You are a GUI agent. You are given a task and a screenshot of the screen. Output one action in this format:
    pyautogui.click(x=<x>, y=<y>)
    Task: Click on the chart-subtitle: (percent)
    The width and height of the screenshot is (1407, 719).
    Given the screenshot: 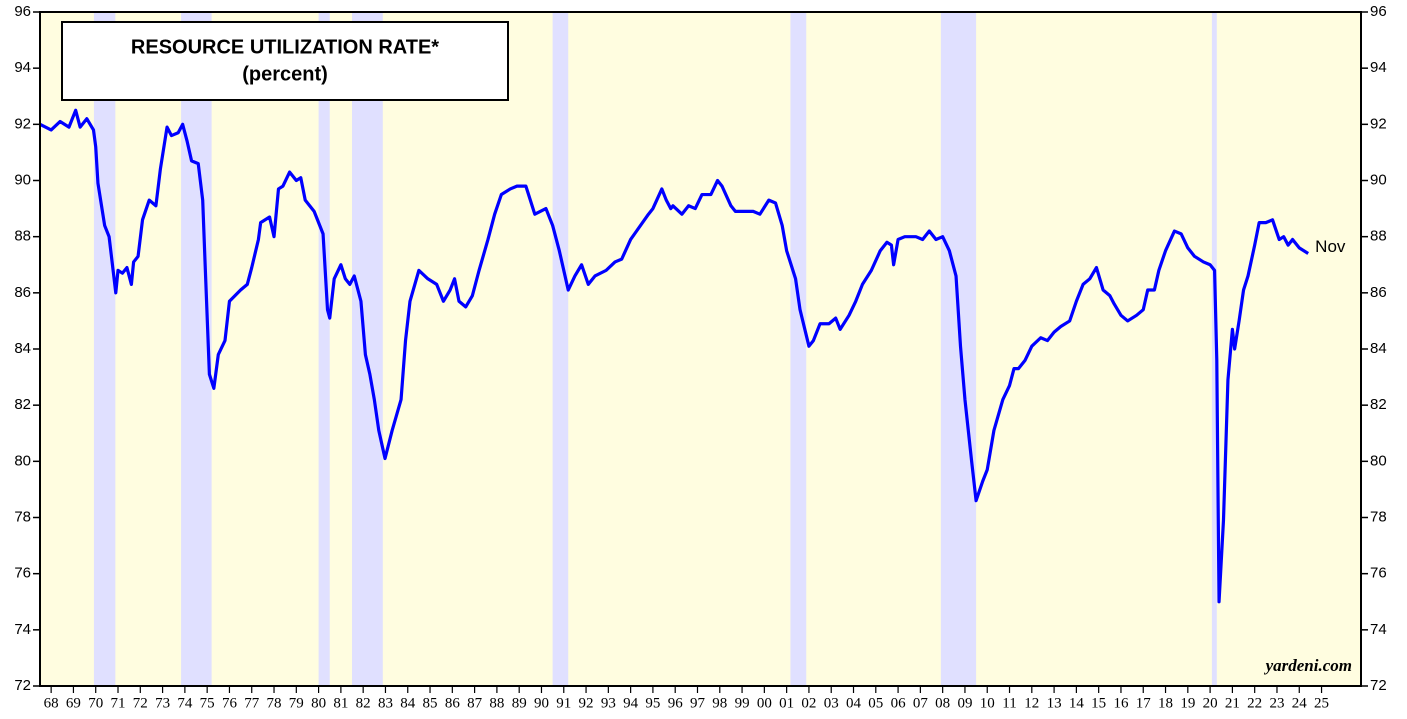 What is the action you would take?
    pyautogui.click(x=285, y=74)
    